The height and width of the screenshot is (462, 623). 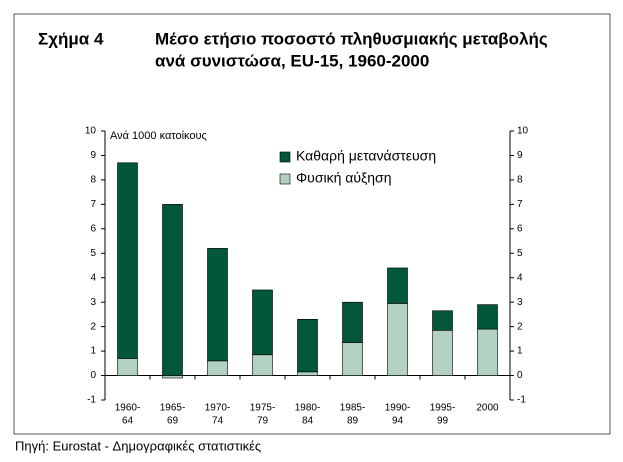 I want to click on x-tick-label: 1990-, so click(x=398, y=408).